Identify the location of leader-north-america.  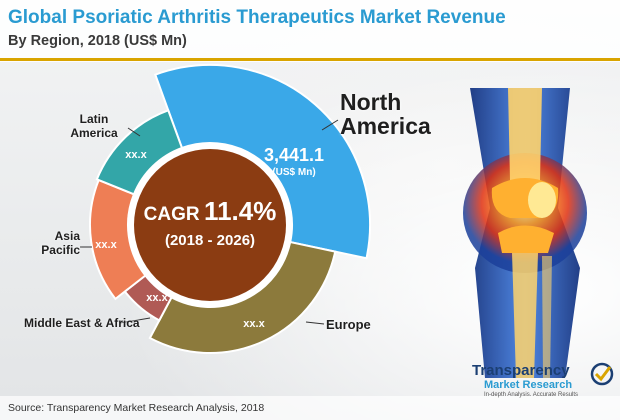
(330, 125).